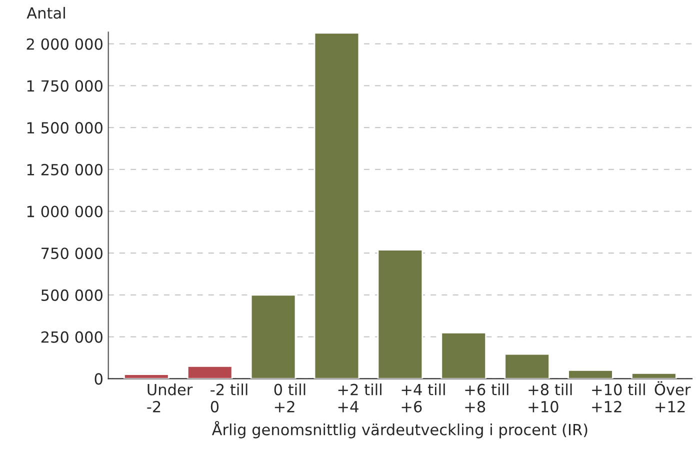  Describe the element at coordinates (71, 337) in the screenshot. I see `y-tick-label: 250 000` at that location.